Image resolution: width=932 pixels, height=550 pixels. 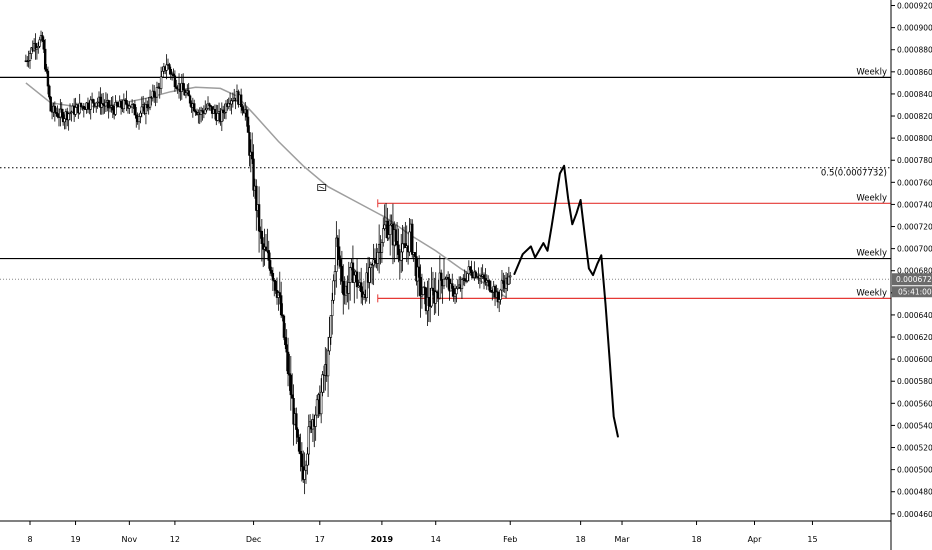 What do you see at coordinates (812, 539) in the screenshot?
I see `time-tick-label: 15` at bounding box center [812, 539].